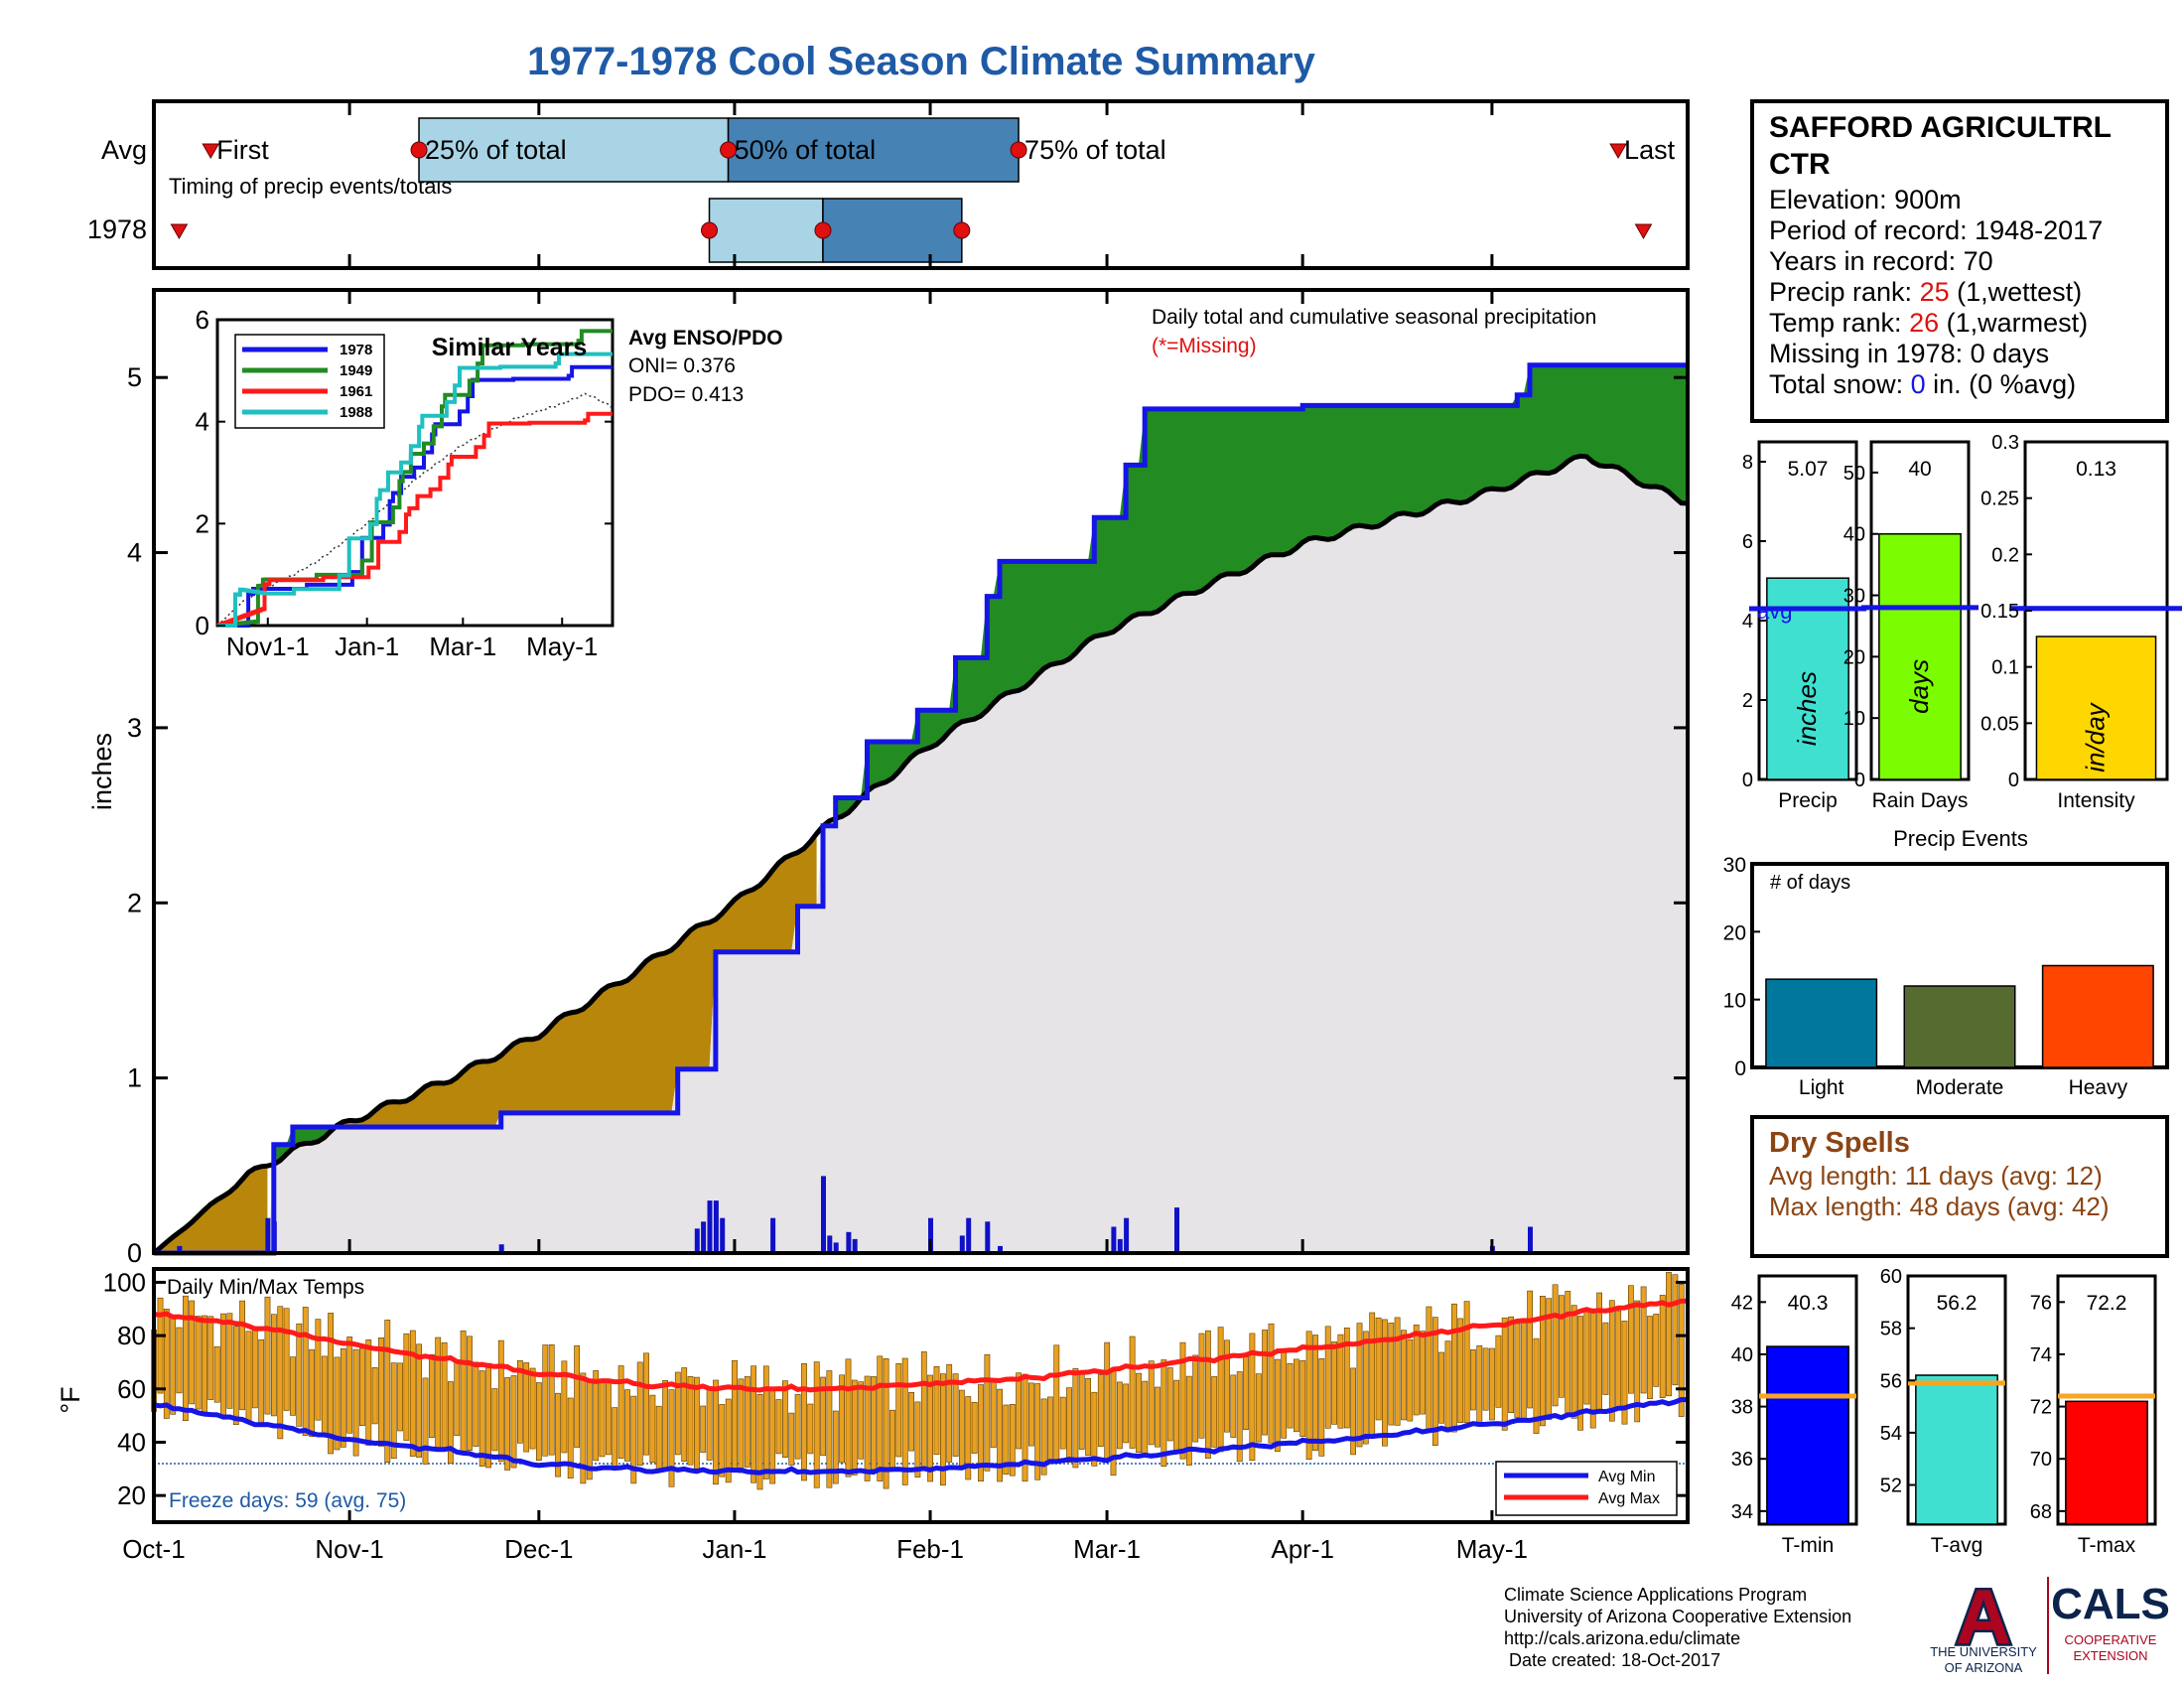 This screenshot has width=2184, height=1688. I want to click on temp-legend: Avg Min Avg Max, so click(1586, 1488).